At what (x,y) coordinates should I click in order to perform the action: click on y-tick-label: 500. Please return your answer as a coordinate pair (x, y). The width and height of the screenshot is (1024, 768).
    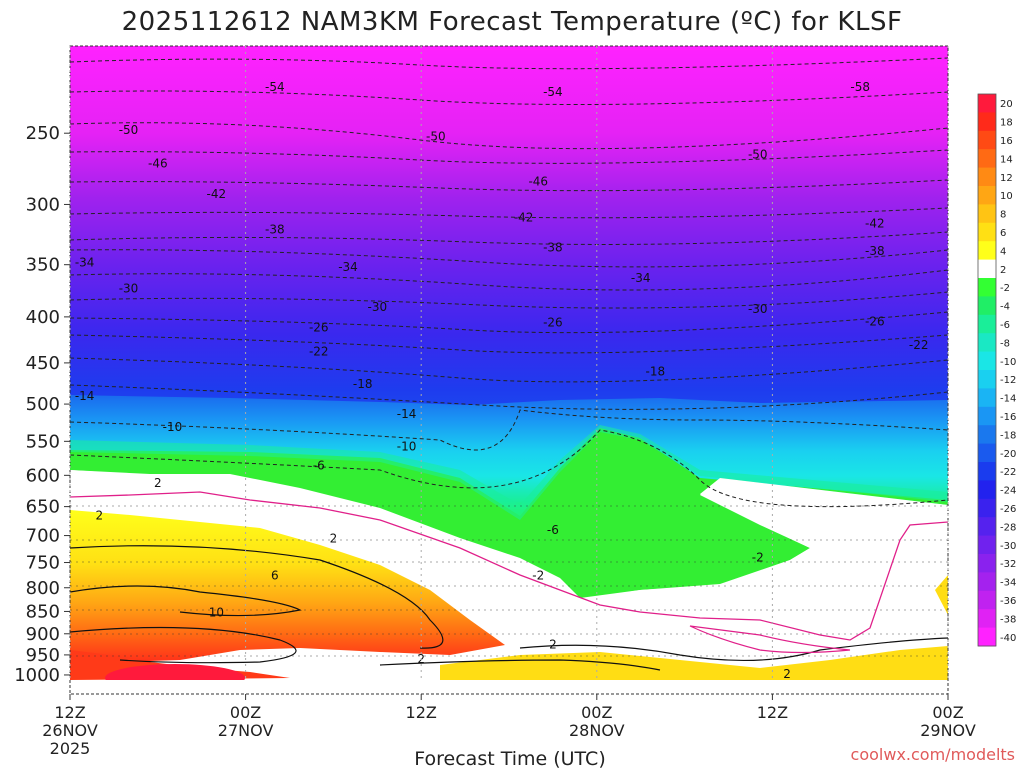
    Looking at the image, I should click on (43, 404).